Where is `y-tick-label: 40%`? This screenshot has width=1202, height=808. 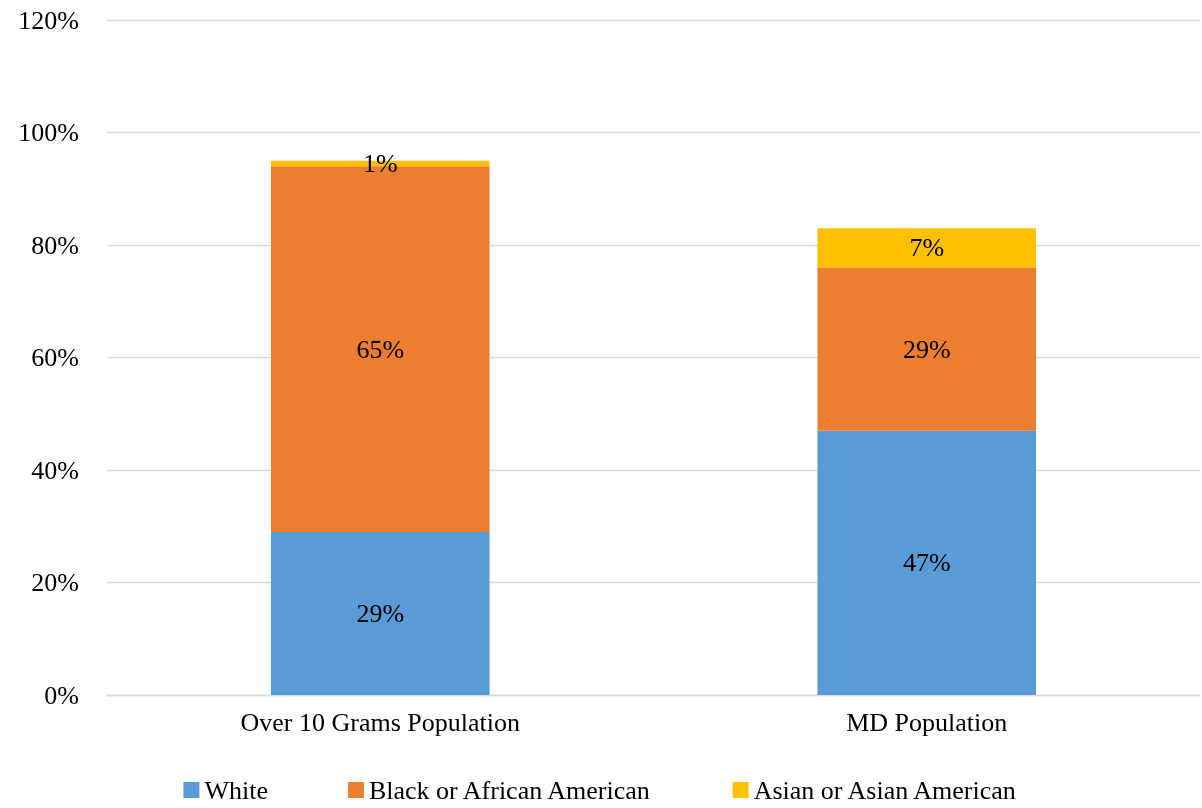
y-tick-label: 40% is located at coordinates (55, 470).